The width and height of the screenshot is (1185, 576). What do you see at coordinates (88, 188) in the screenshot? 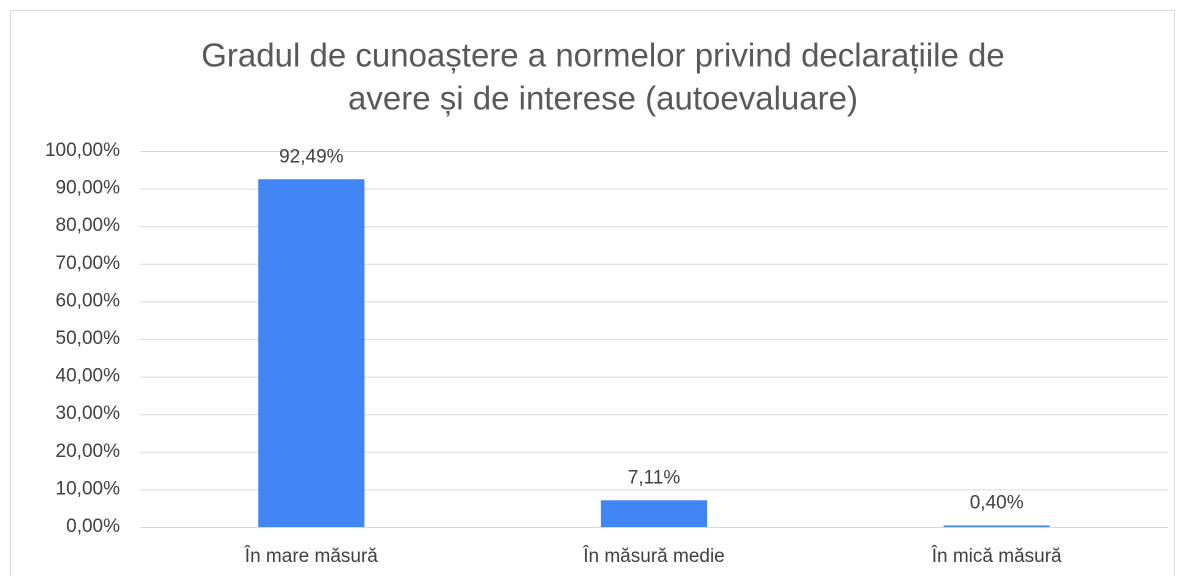
I see `y-tick-label: 90,00%` at bounding box center [88, 188].